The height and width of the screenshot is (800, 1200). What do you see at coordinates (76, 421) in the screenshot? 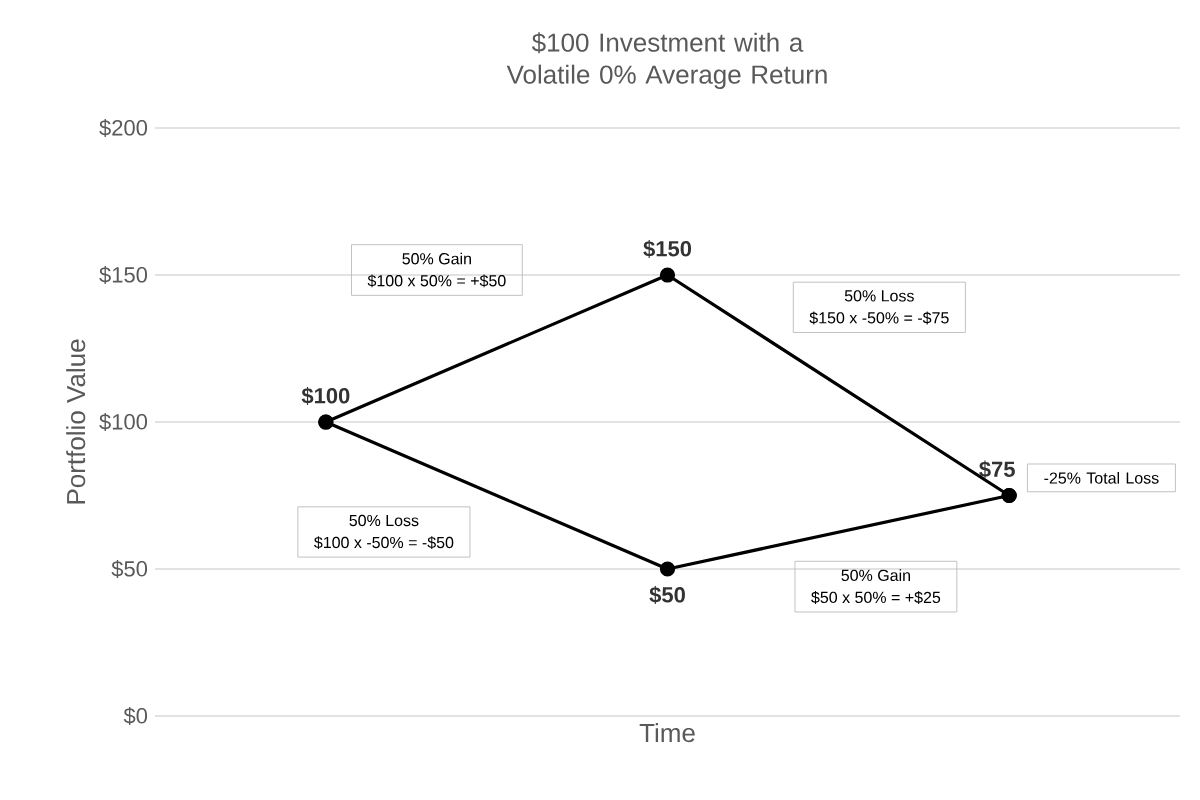
I see `y-axis-title: Portfolio Value` at bounding box center [76, 421].